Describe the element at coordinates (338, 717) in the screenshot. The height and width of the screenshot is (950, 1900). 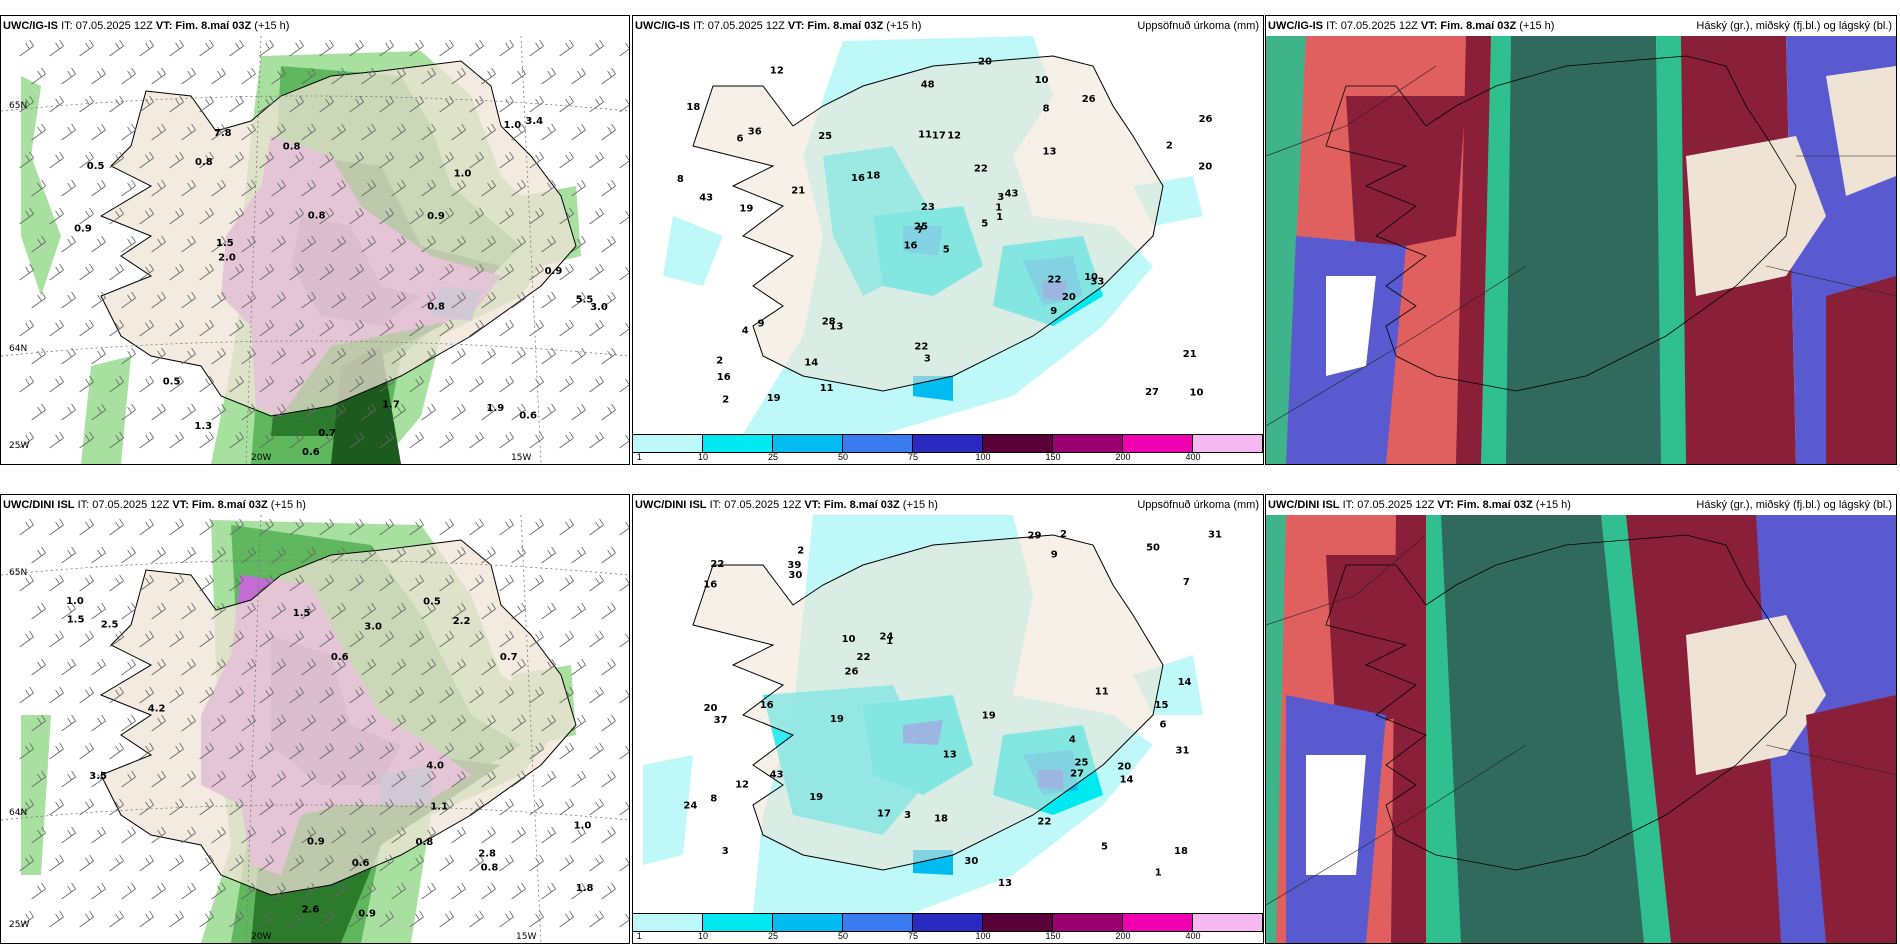
I see `iceland-outline` at that location.